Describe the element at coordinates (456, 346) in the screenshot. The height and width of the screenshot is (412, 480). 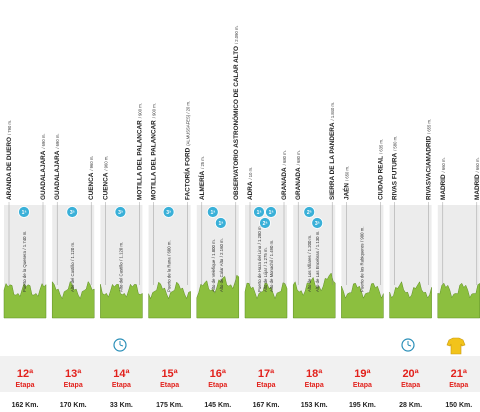
I see `leader-jersey-icon` at that location.